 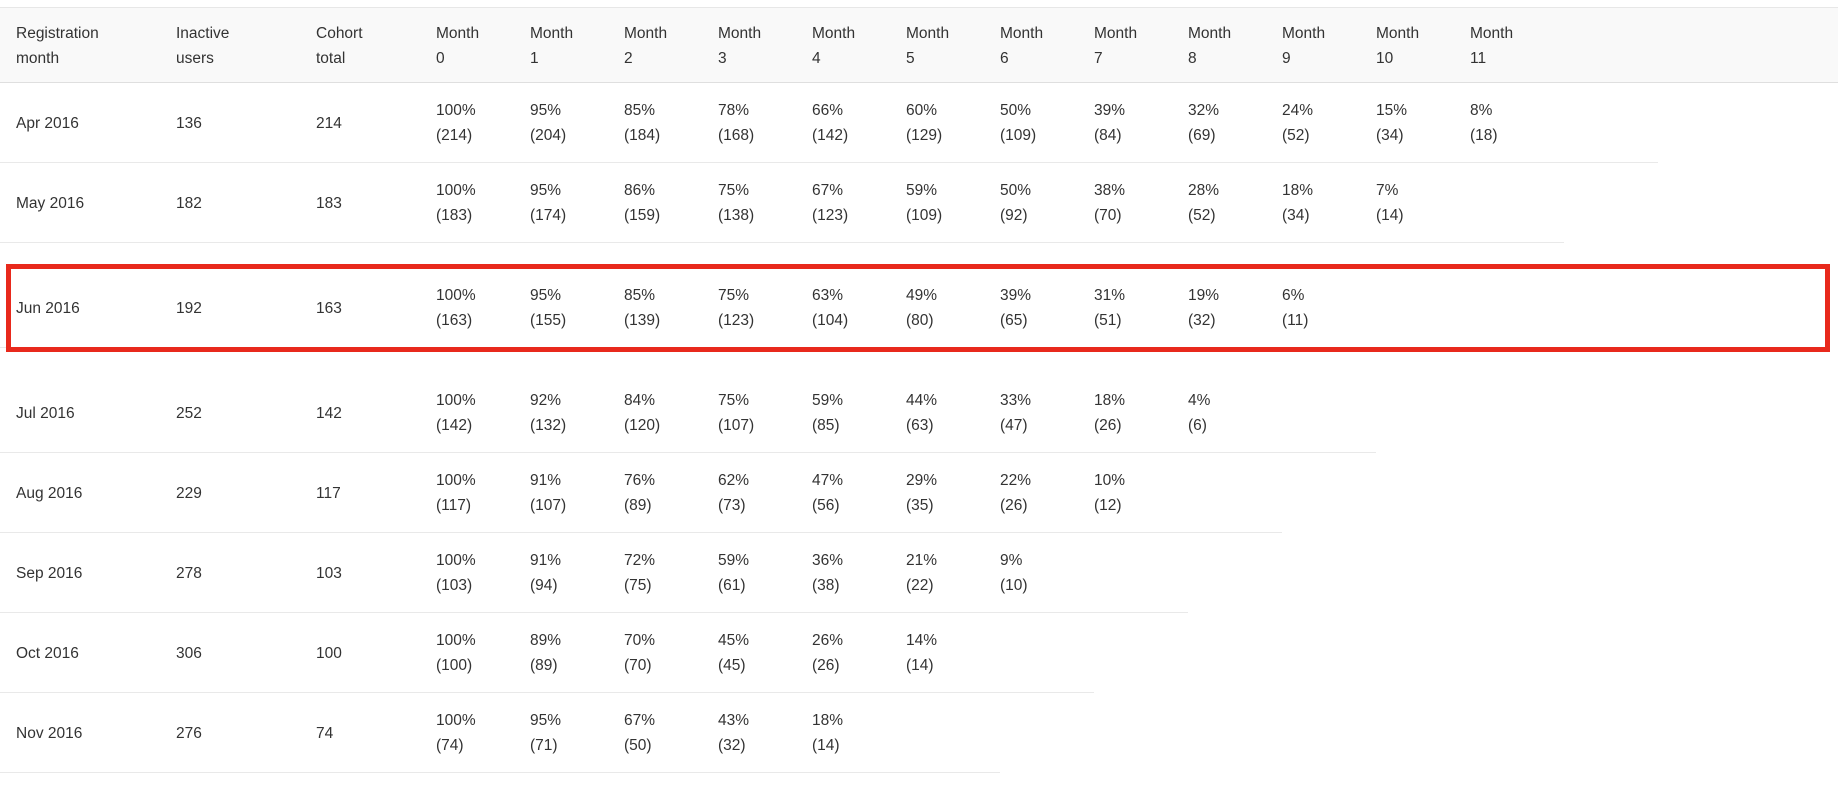 What do you see at coordinates (834, 46) in the screenshot?
I see `column-header-label: Month 4` at bounding box center [834, 46].